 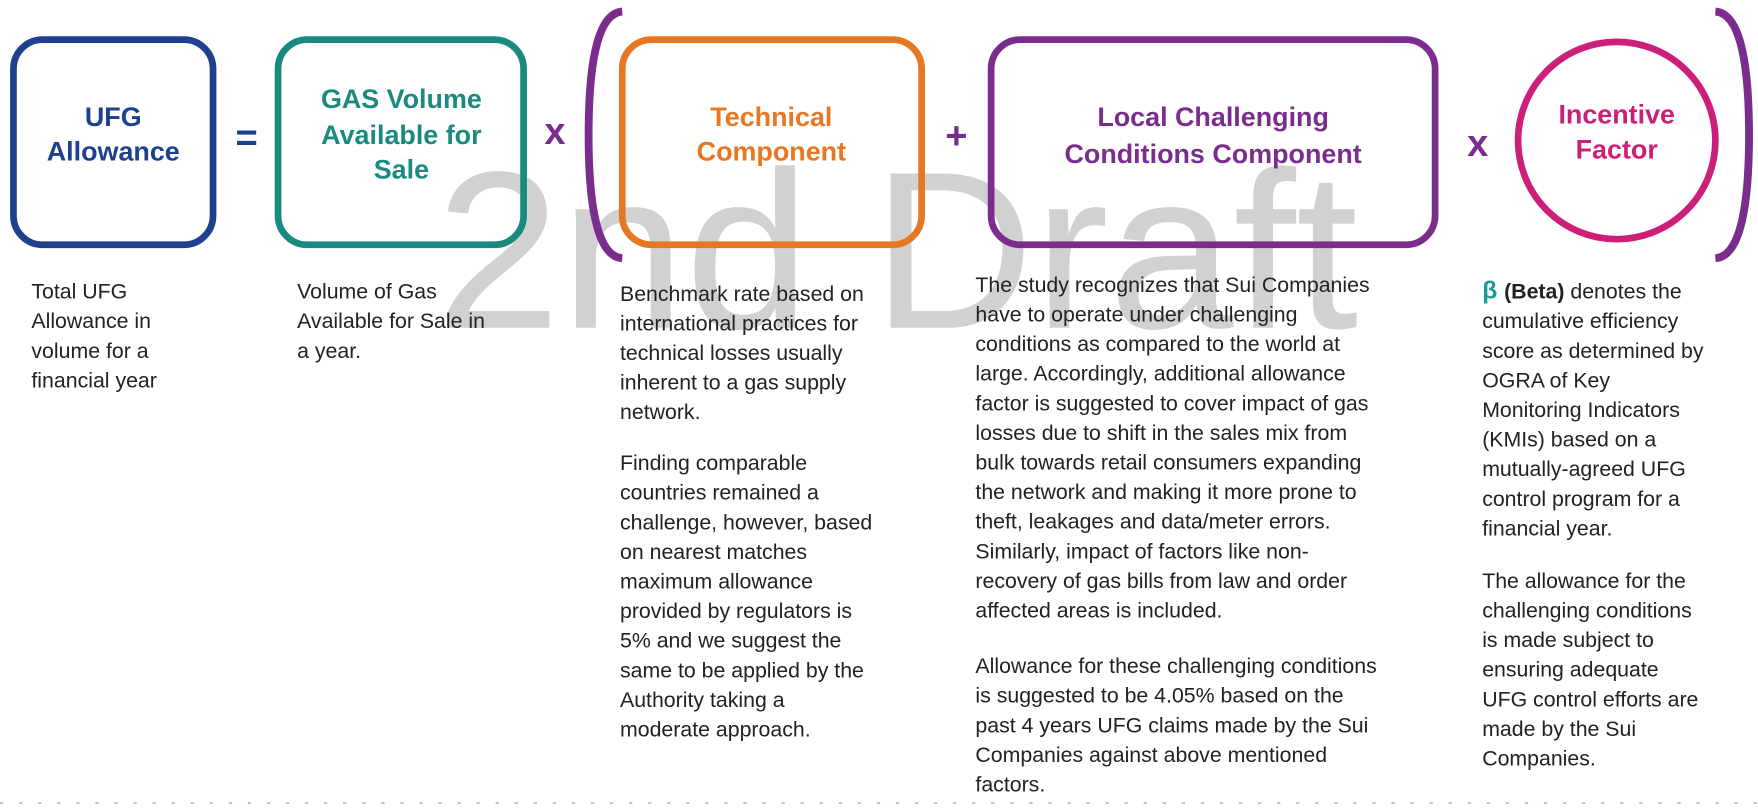 What do you see at coordinates (771, 117) in the screenshot?
I see `term-label: Technical` at bounding box center [771, 117].